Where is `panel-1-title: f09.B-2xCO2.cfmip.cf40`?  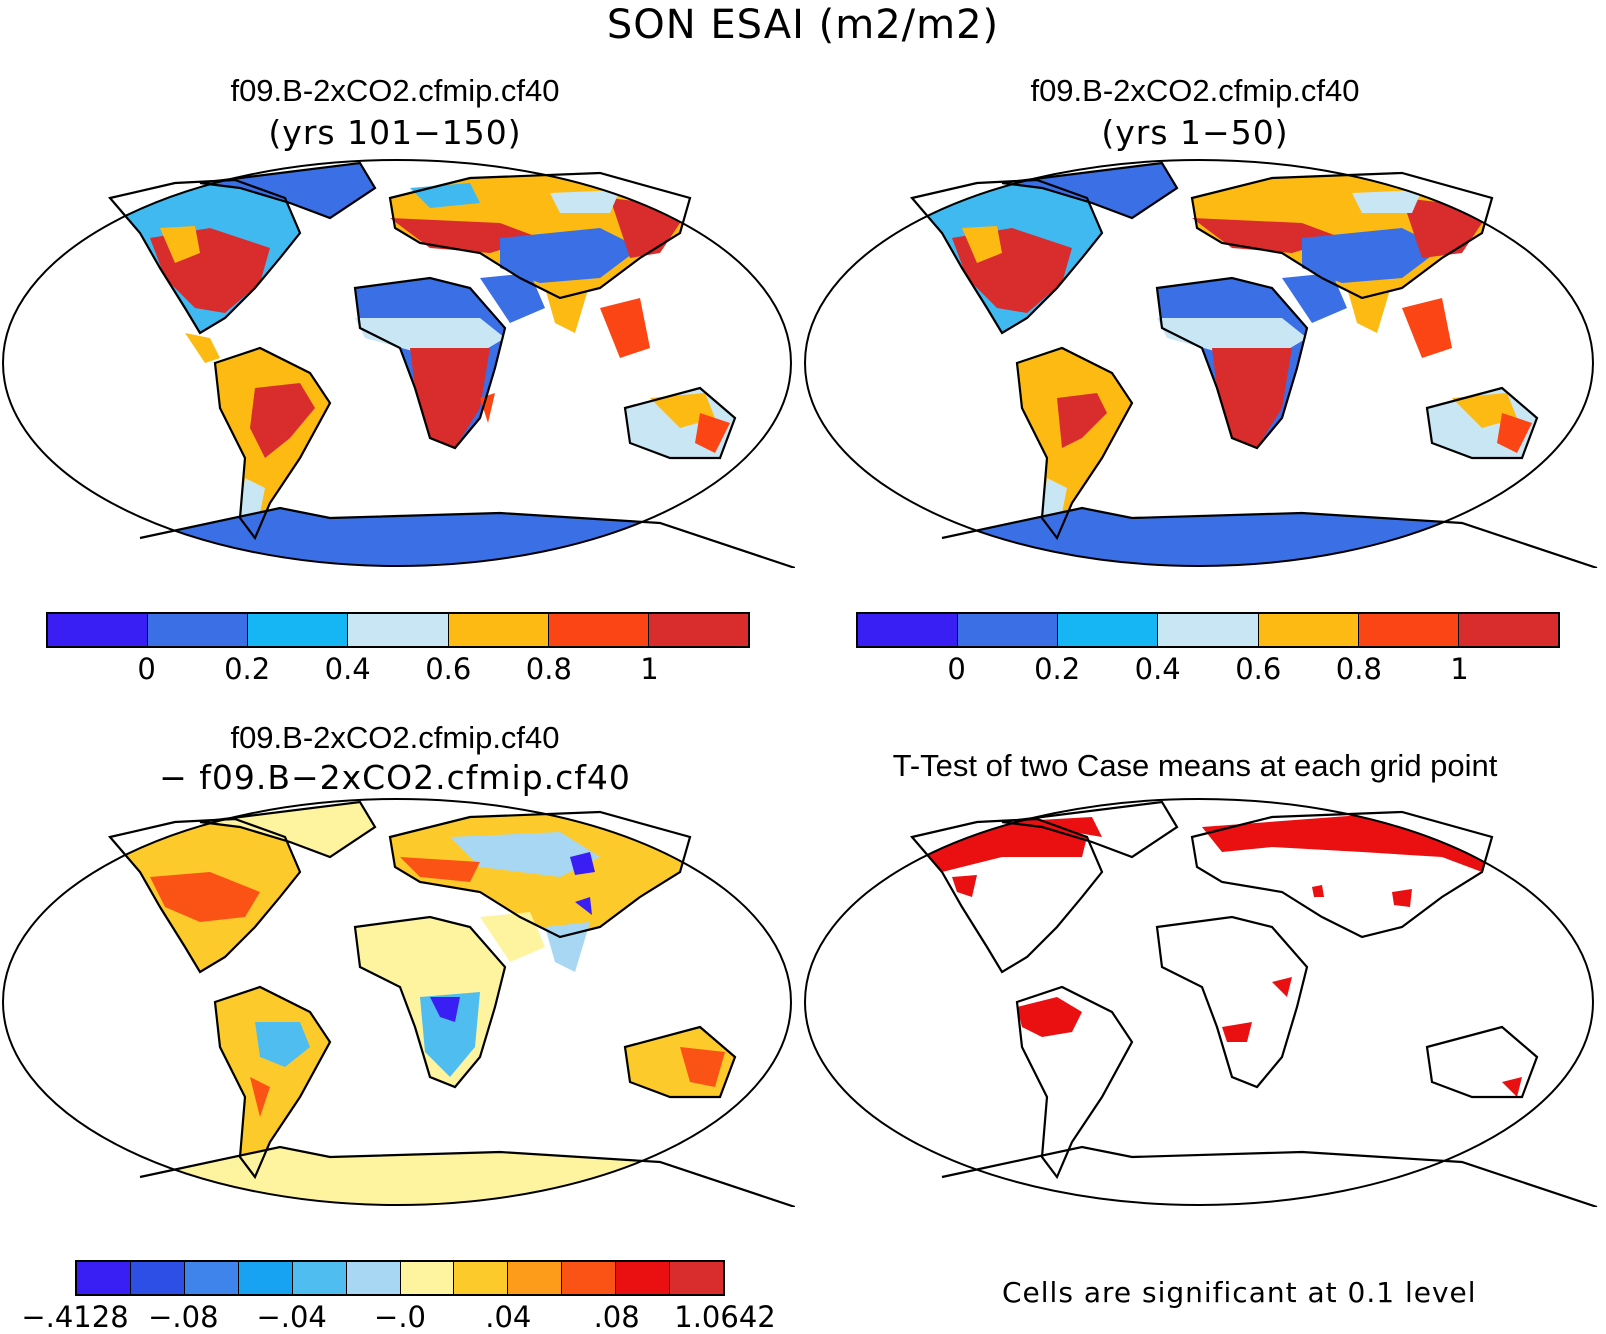 panel-1-title: f09.B-2xCO2.cfmip.cf40 is located at coordinates (395, 90).